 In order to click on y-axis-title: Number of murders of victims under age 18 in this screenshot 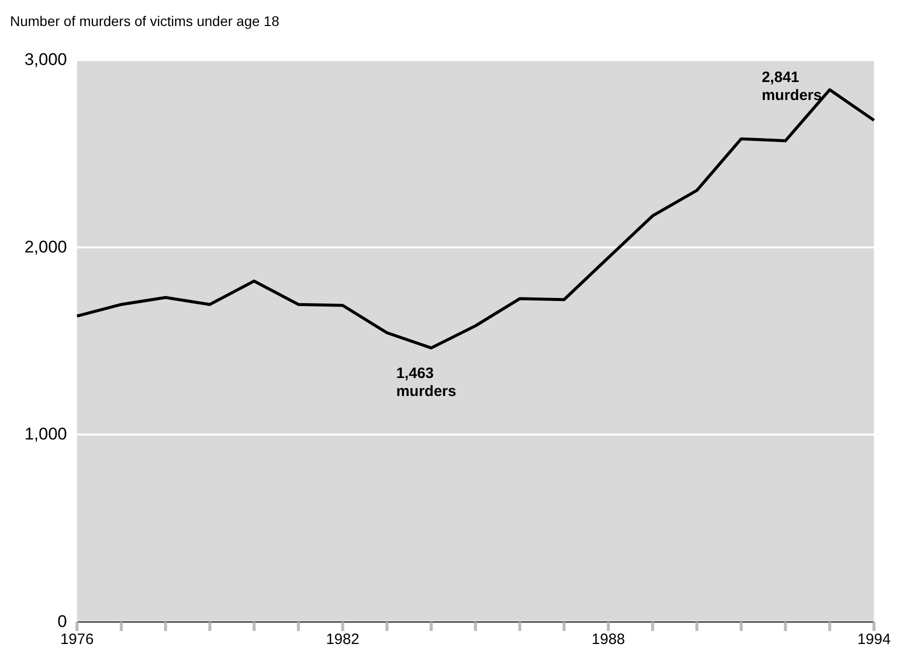, I will do `click(145, 21)`.